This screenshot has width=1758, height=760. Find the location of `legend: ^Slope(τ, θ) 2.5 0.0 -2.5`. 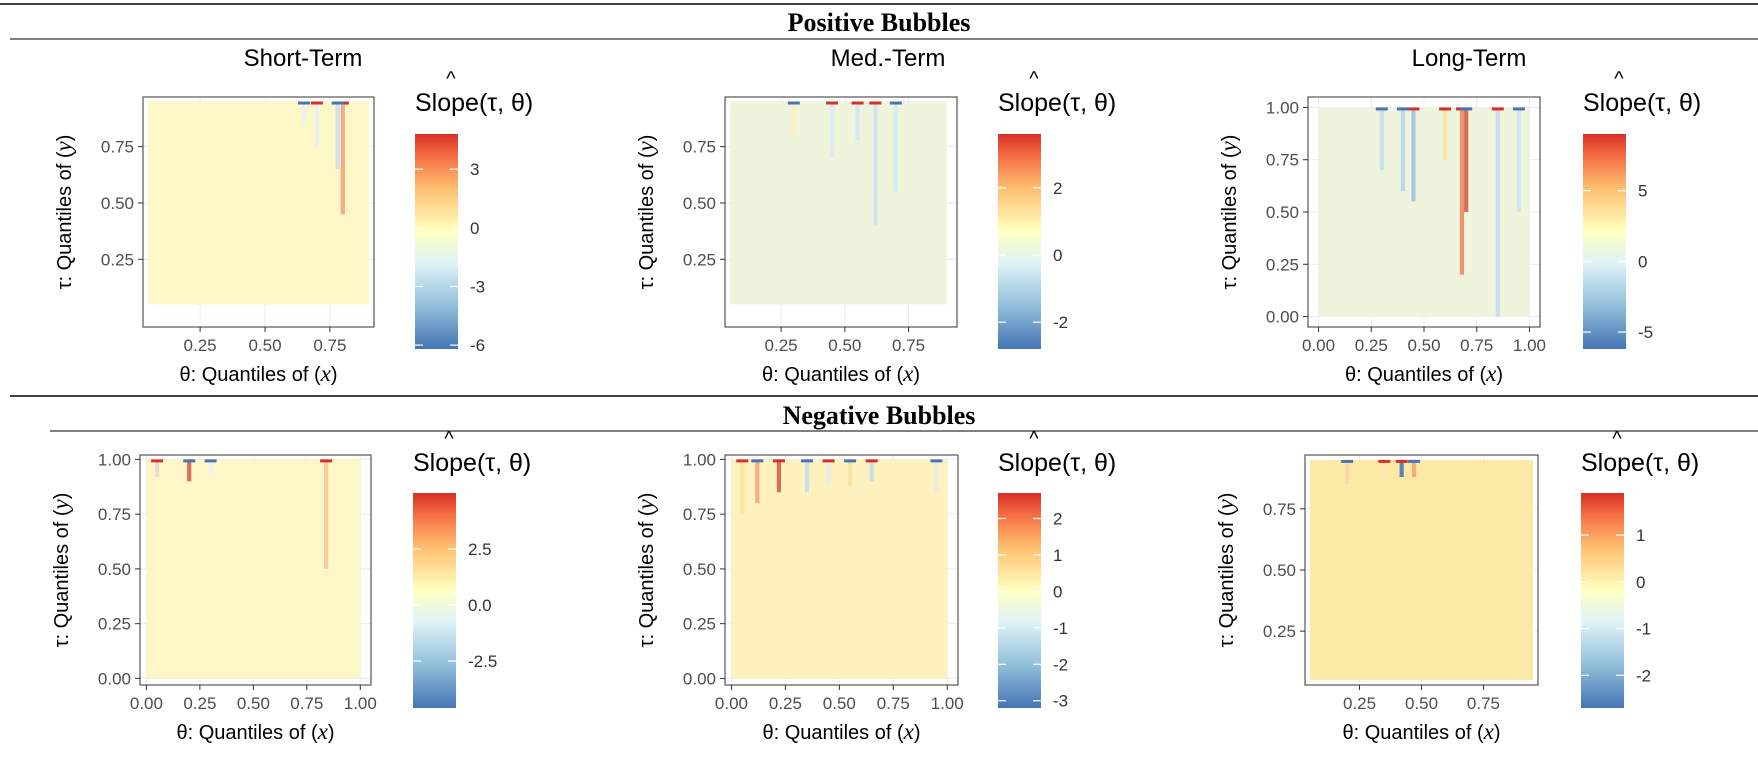

legend: ^Slope(τ, θ) 2.5 0.0 -2.5 is located at coordinates (472, 568).